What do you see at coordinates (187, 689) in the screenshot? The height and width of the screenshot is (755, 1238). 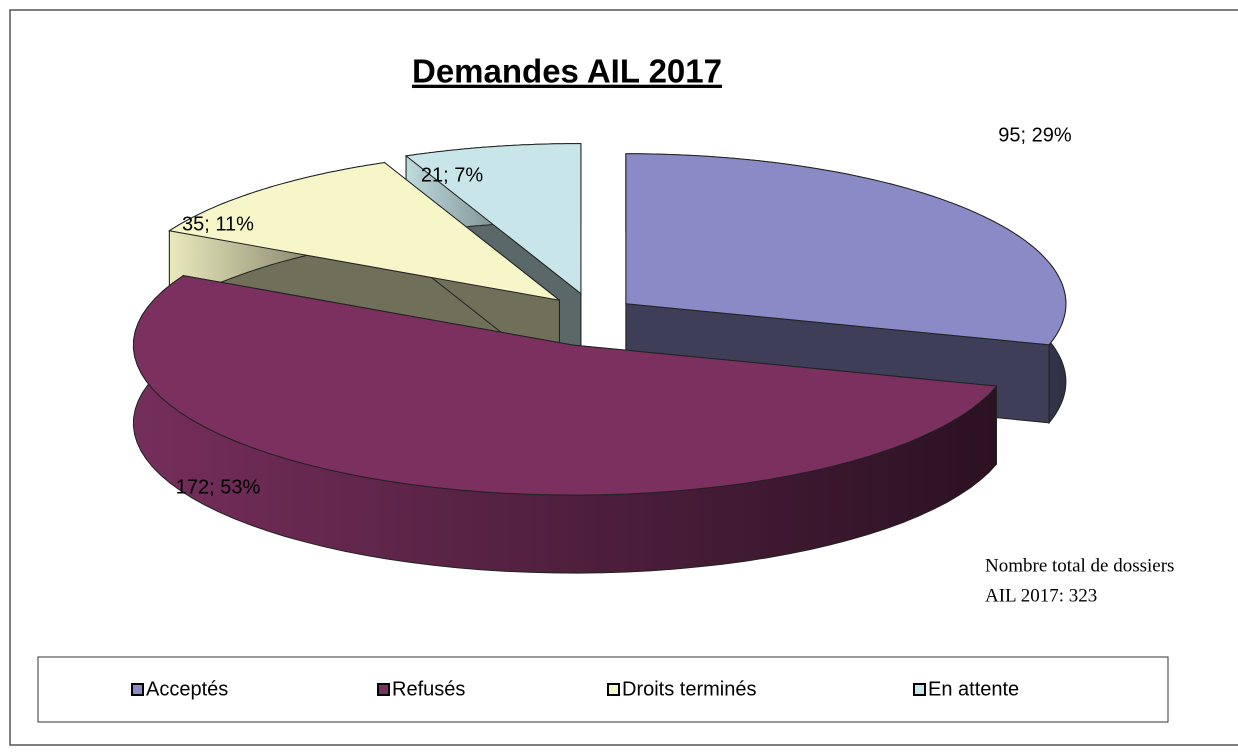 I see `legend-label: Acceptés` at bounding box center [187, 689].